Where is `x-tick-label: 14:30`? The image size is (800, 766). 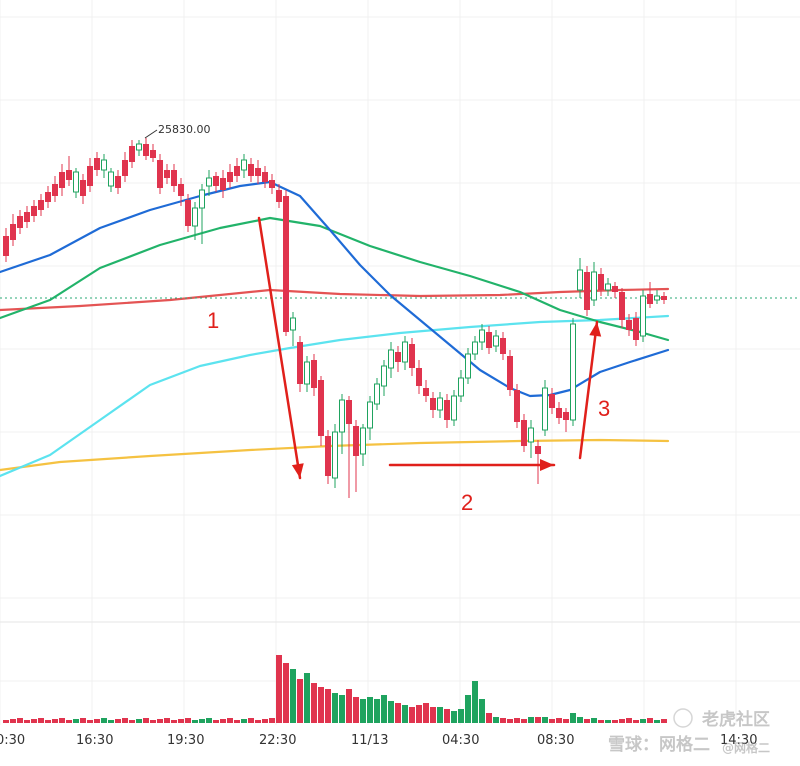
x-tick-label: 14:30 is located at coordinates (738, 740).